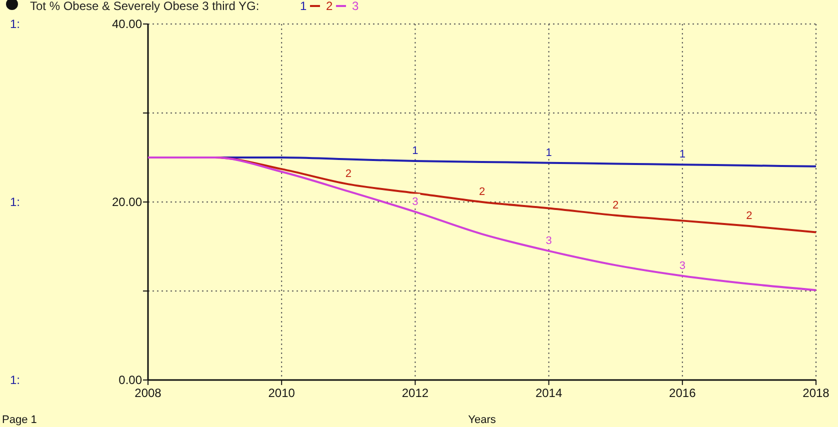 Image resolution: width=838 pixels, height=427 pixels. Describe the element at coordinates (816, 393) in the screenshot. I see `x-tick-label: 2018` at that location.